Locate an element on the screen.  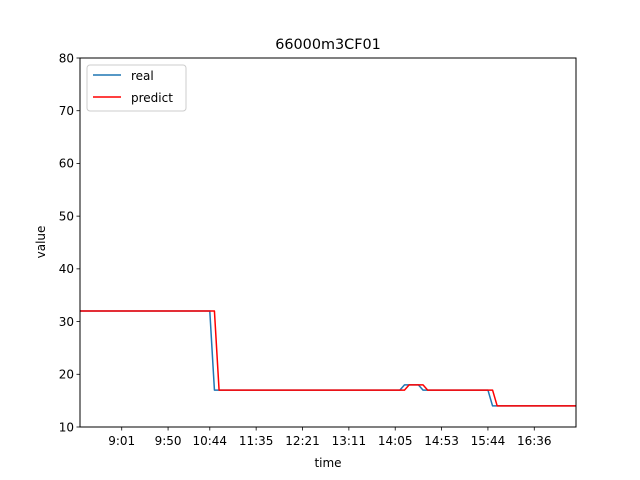
y-tick-label: 60 is located at coordinates (66, 164).